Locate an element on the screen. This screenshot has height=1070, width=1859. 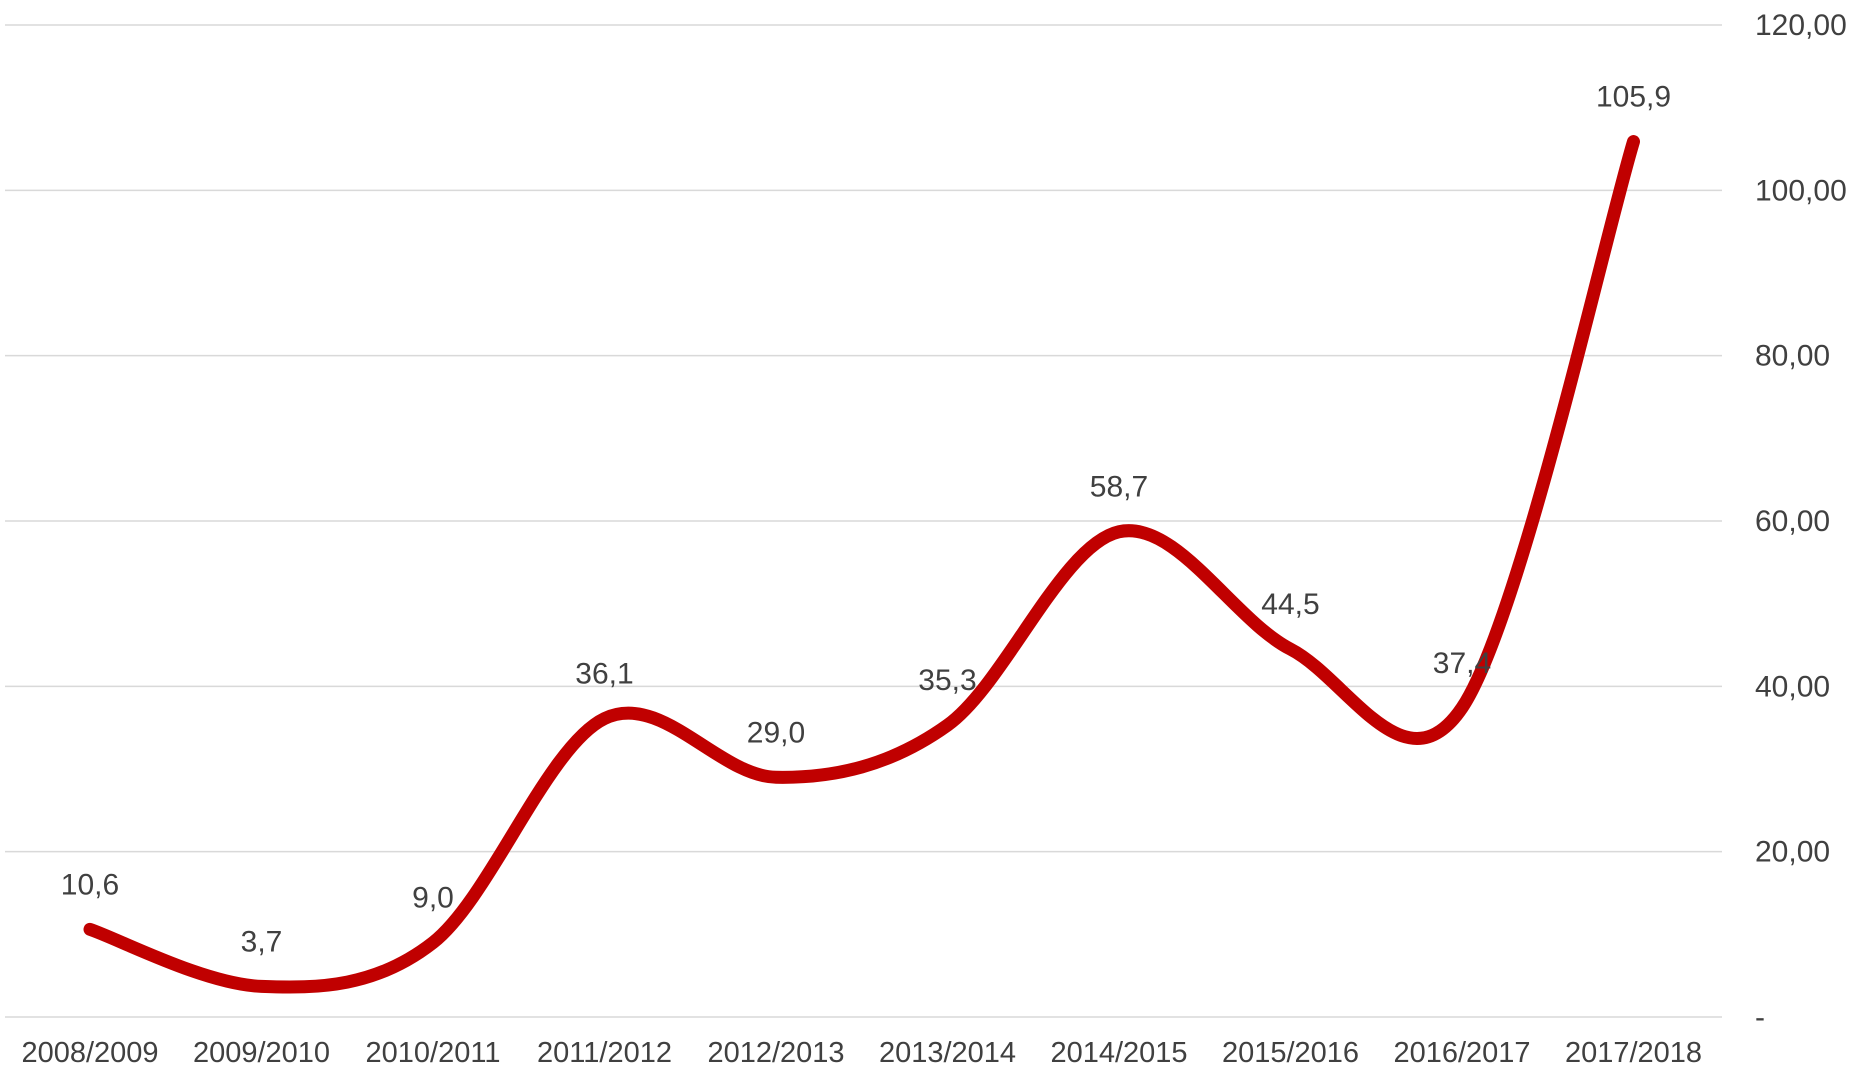
y-tick-label-3: 60,00 is located at coordinates (1792, 521).